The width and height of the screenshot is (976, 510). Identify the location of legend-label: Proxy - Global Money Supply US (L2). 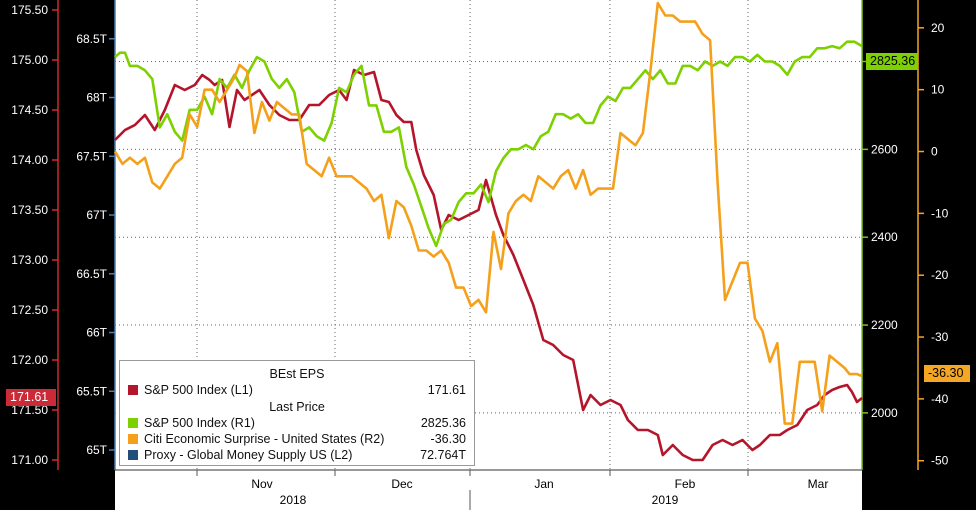
(248, 455).